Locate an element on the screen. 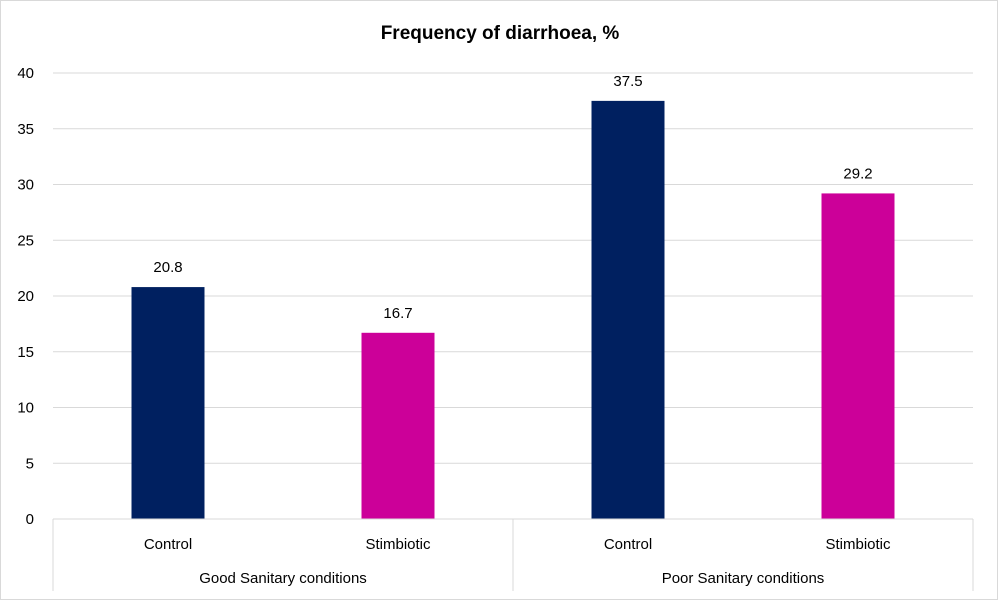  y-tick-label-0: 0 is located at coordinates (30, 519).